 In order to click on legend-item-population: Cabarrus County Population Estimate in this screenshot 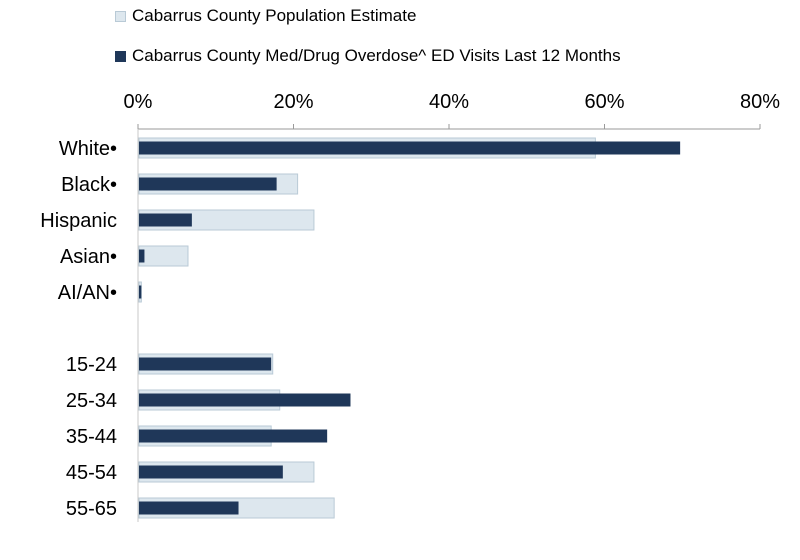, I will do `click(265, 16)`.